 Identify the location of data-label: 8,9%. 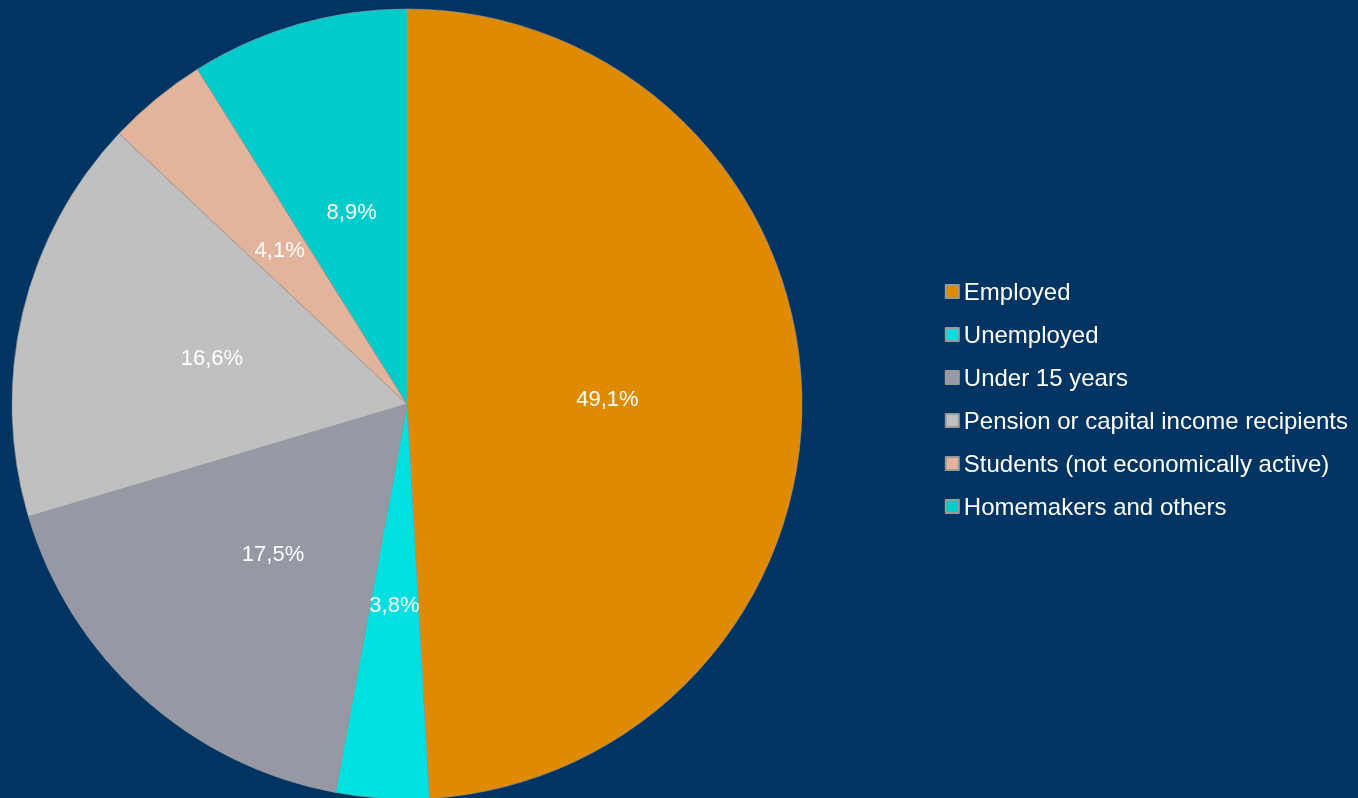
(351, 211).